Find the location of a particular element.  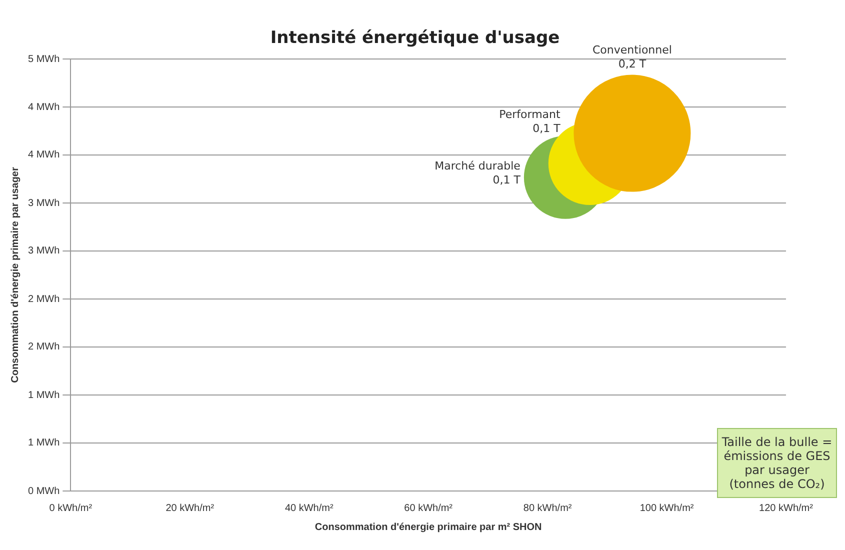

x-tick-label: 120 kWh/m² is located at coordinates (786, 508).